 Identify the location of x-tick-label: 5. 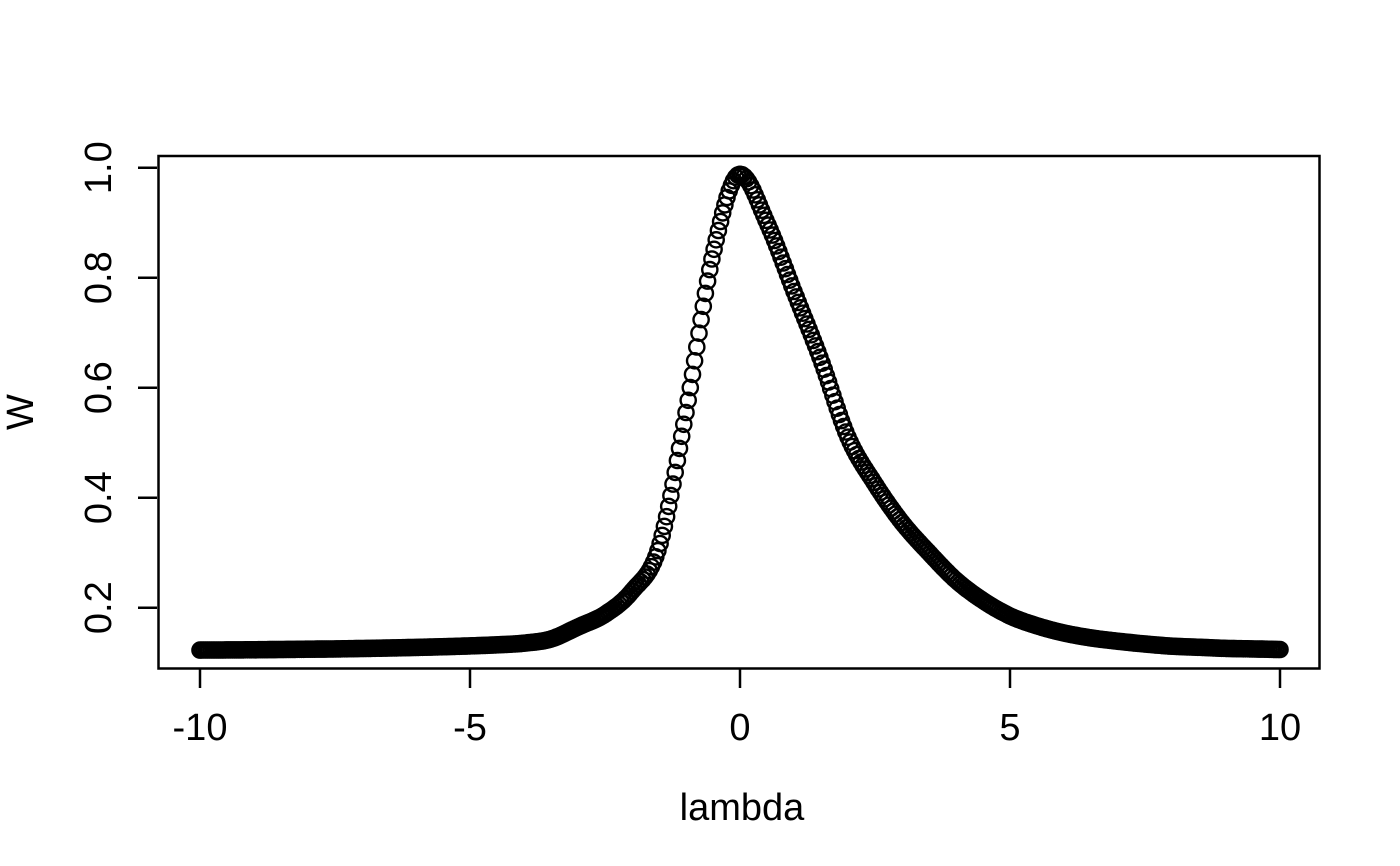
(1009, 728).